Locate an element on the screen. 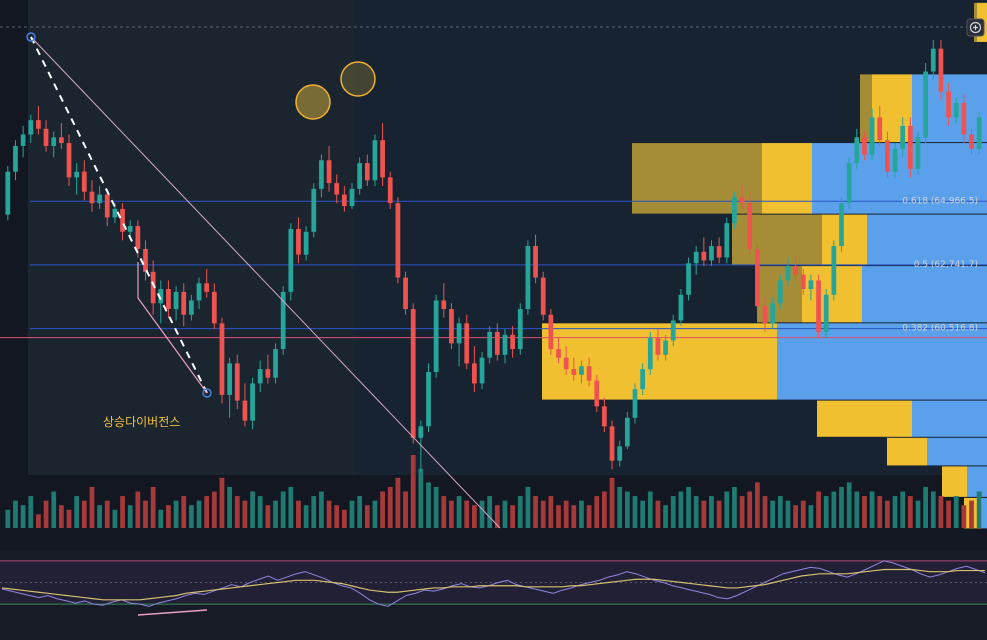 The width and height of the screenshot is (987, 640). highlight-circle-right is located at coordinates (358, 79).